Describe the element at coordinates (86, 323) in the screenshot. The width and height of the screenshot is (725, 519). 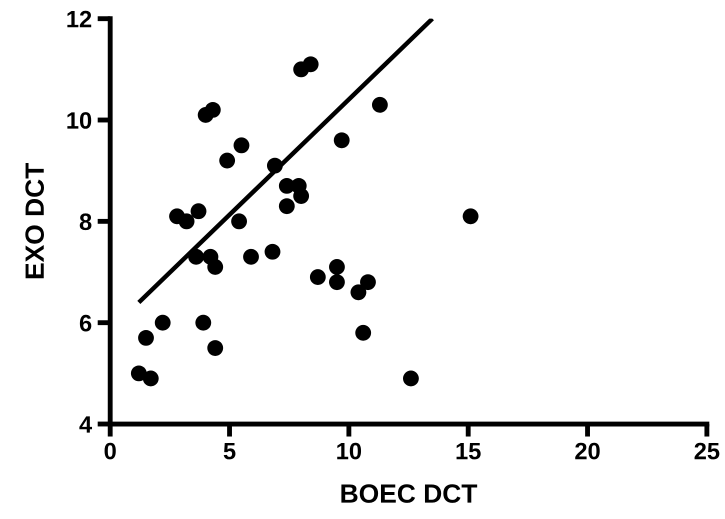
I see `y-tick-label: 6` at that location.